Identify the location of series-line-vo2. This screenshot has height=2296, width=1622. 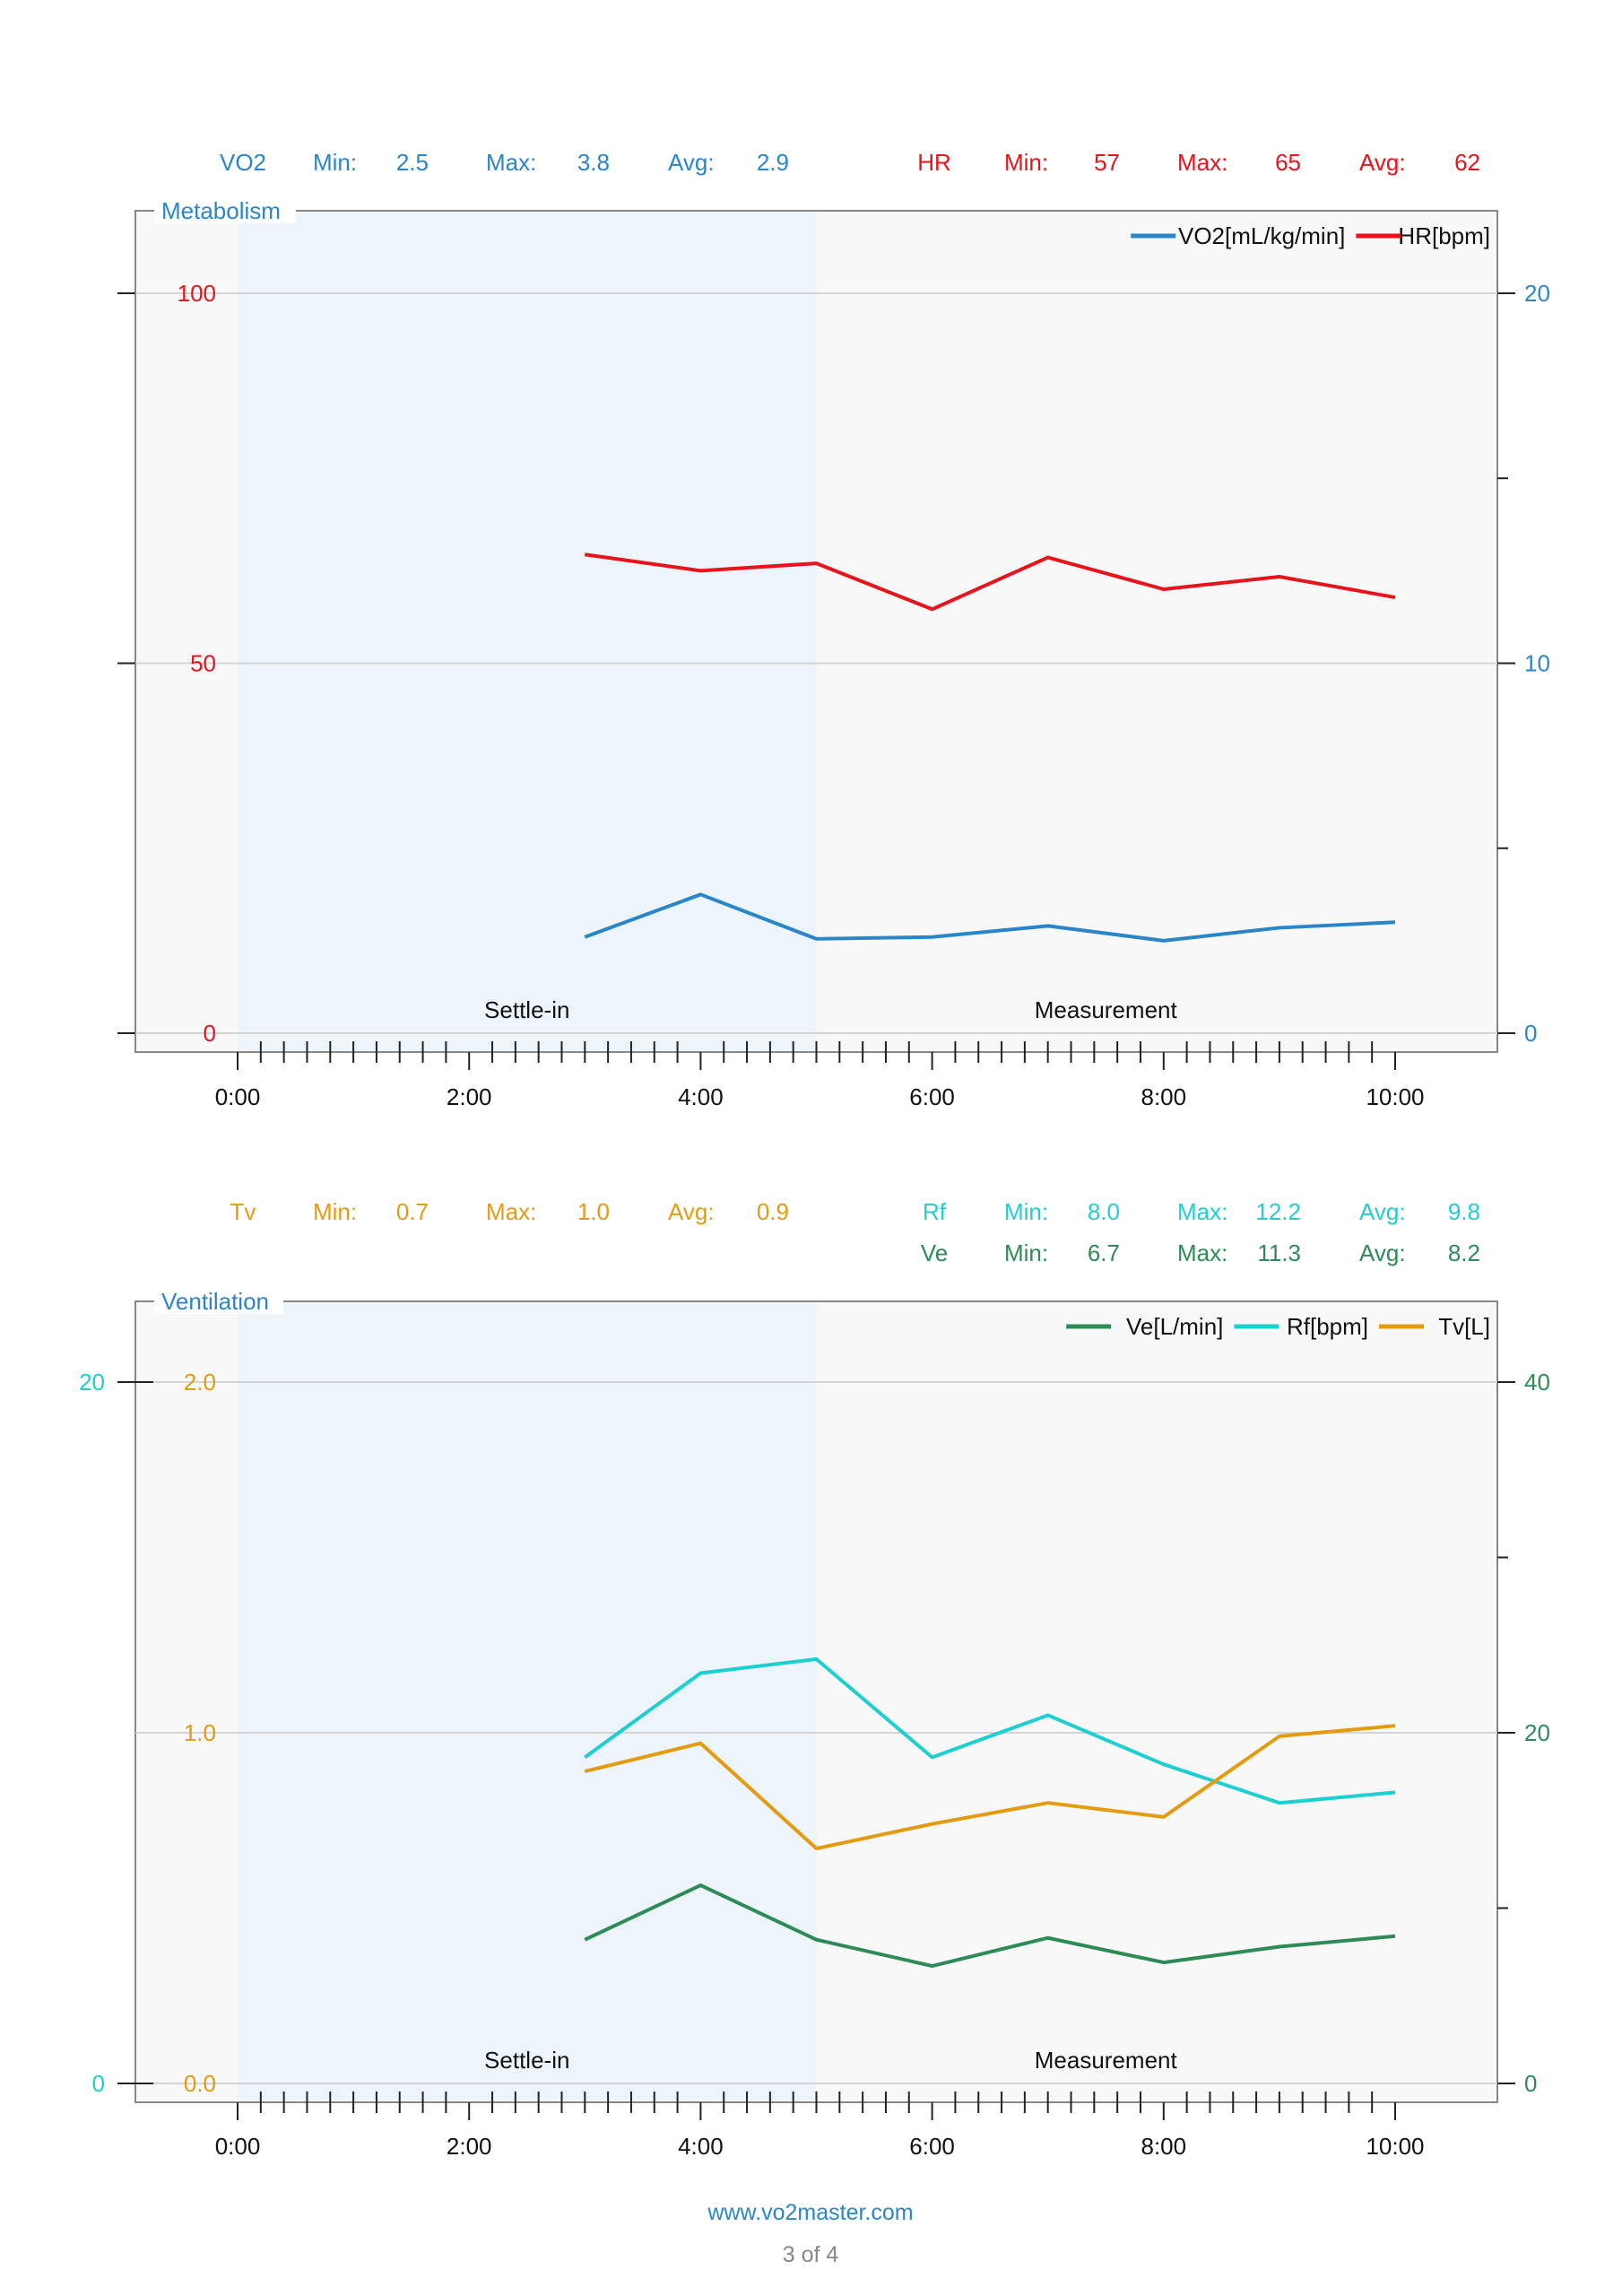
(990, 917).